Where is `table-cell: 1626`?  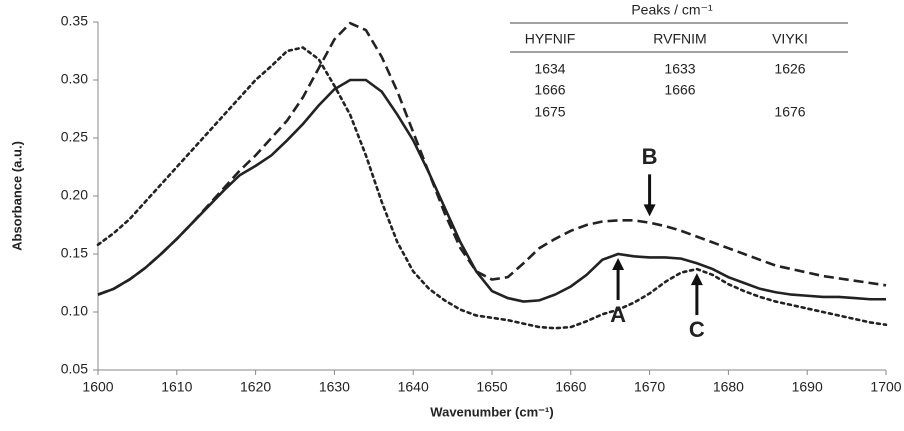
table-cell: 1626 is located at coordinates (789, 69).